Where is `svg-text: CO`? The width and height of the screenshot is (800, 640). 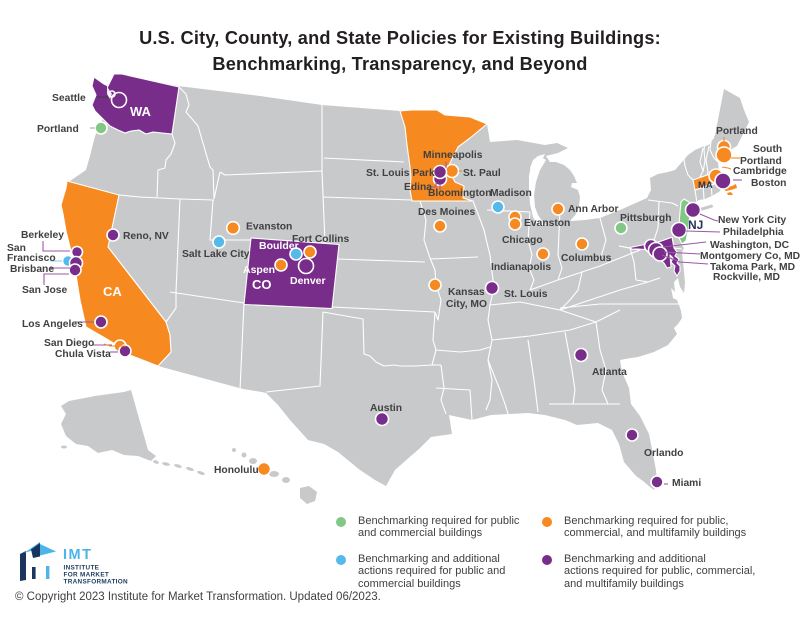 svg-text: CO is located at coordinates (262, 284).